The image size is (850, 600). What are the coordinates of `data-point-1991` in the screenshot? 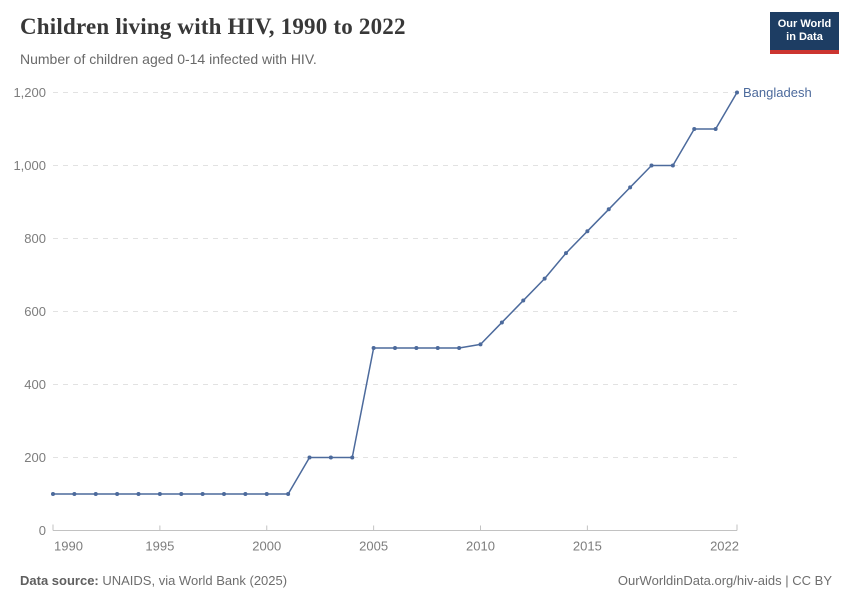 It's located at (74, 494).